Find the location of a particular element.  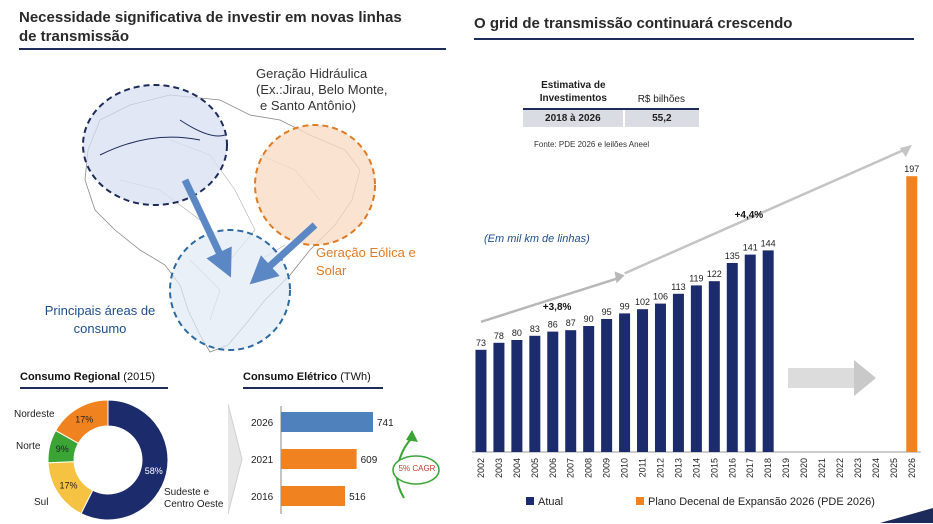

x-tick-2007: 2007 is located at coordinates (571, 468).